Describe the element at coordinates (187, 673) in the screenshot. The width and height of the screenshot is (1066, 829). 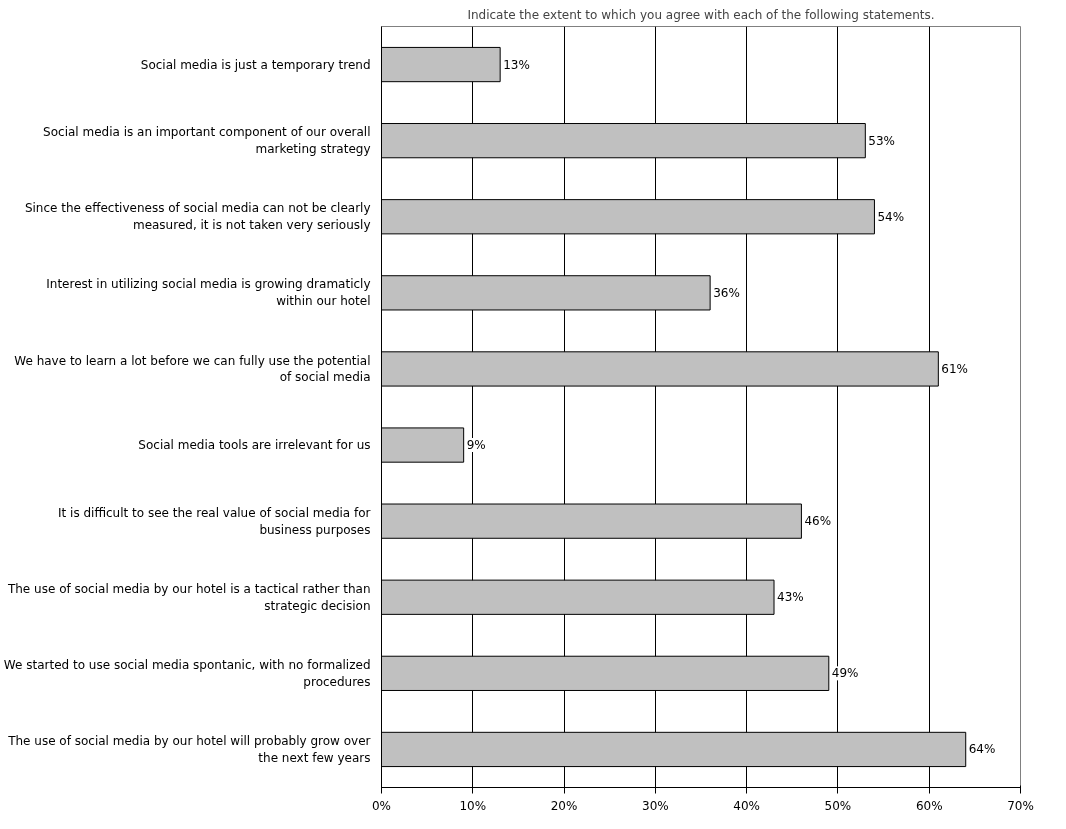
I see `y-tick-label: We started to use social media spontanic, with no formalized procedures` at that location.